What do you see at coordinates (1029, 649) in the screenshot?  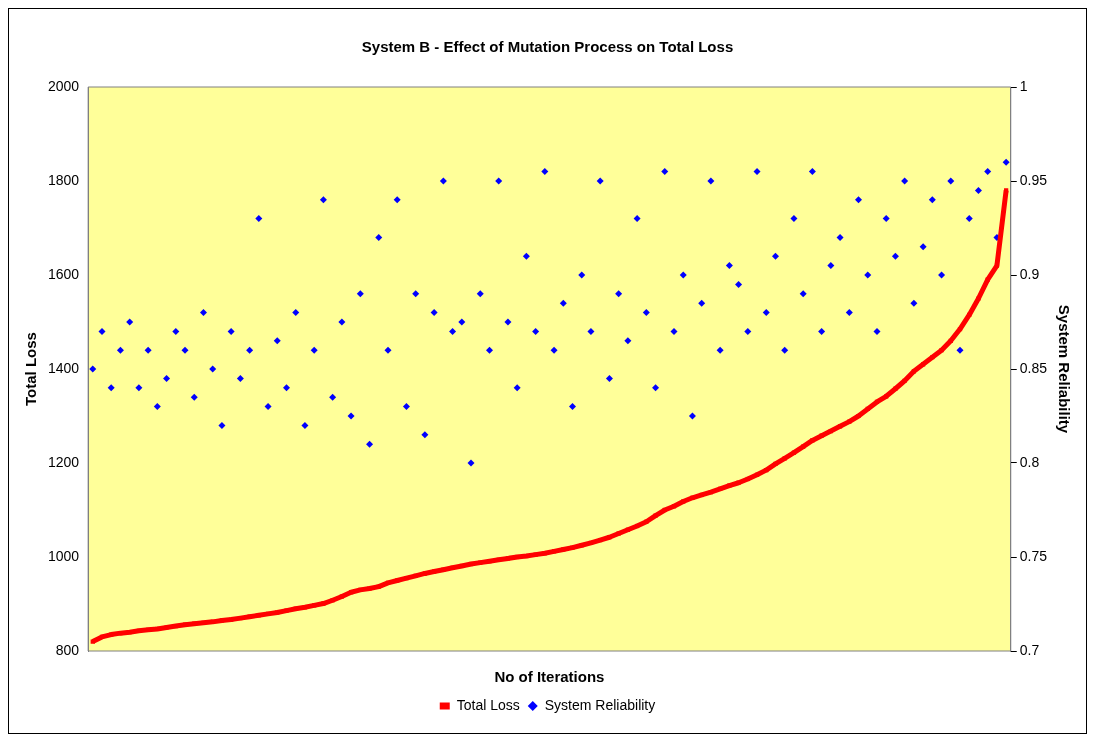 I see `y2-tick-label: 0.7` at bounding box center [1029, 649].